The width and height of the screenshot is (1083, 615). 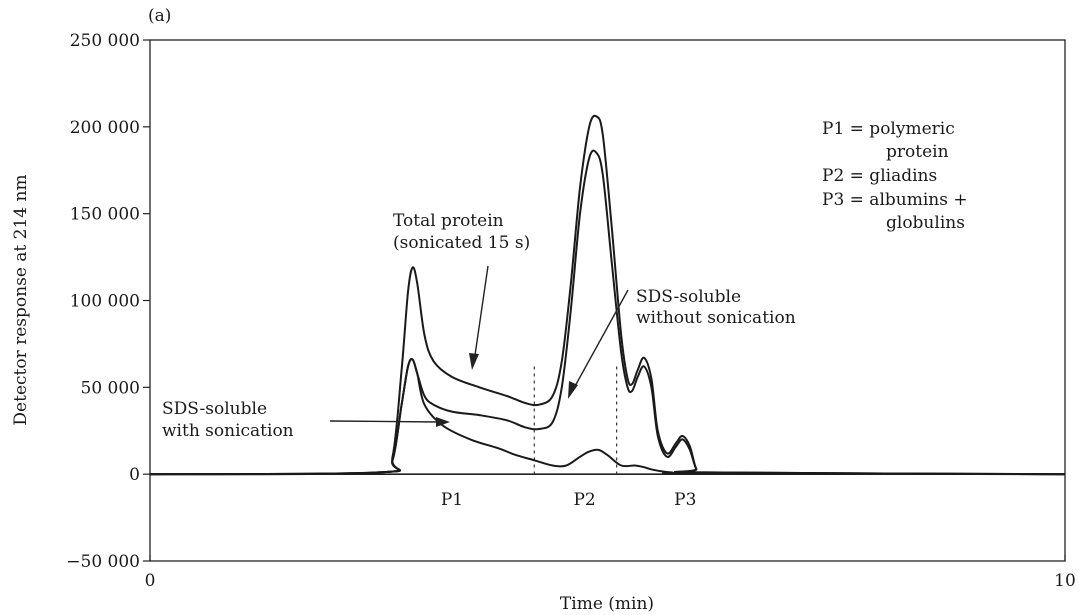 What do you see at coordinates (228, 431) in the screenshot?
I see `annotation-sds-with-line2: with sonication` at bounding box center [228, 431].